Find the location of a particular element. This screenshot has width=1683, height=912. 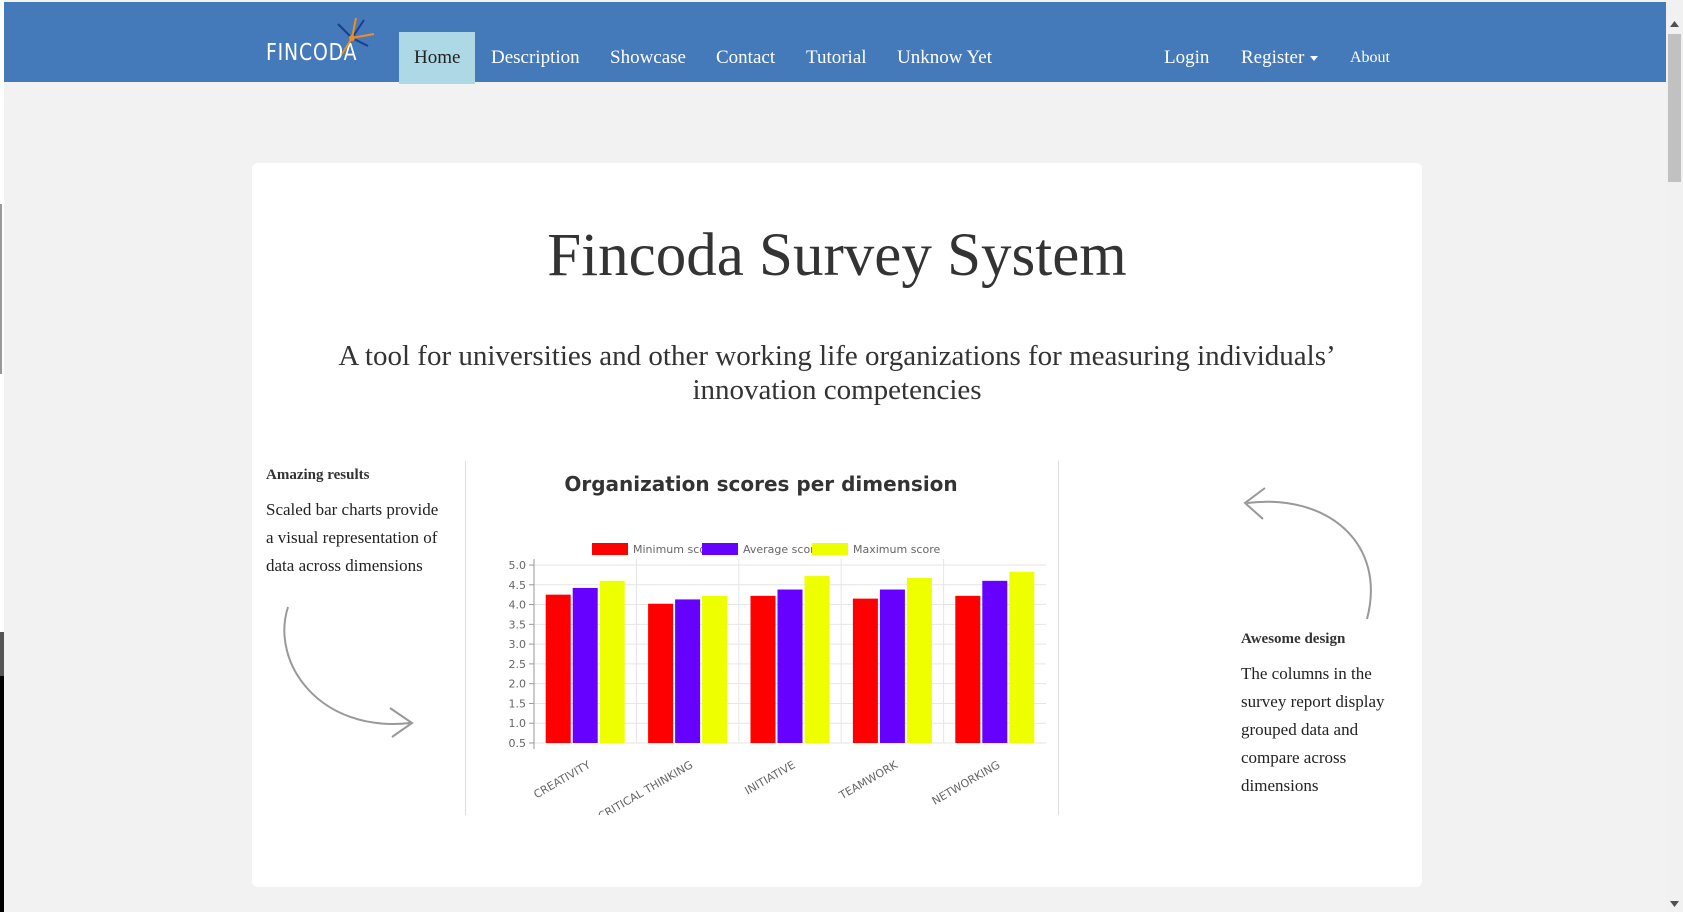

feature-text-line: a visual representation of is located at coordinates (352, 537).